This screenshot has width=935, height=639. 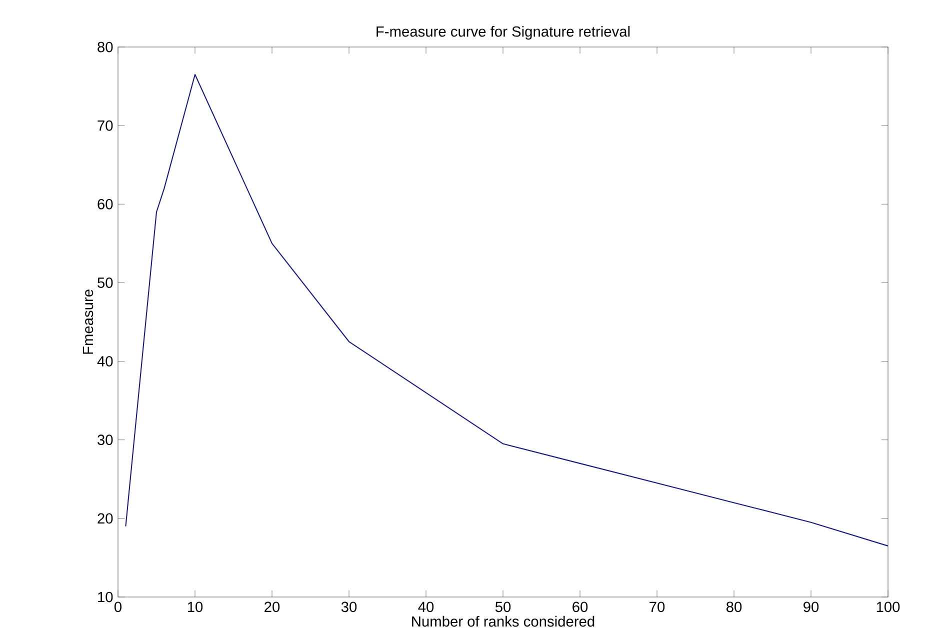 What do you see at coordinates (580, 607) in the screenshot?
I see `x-tick-label: 60` at bounding box center [580, 607].